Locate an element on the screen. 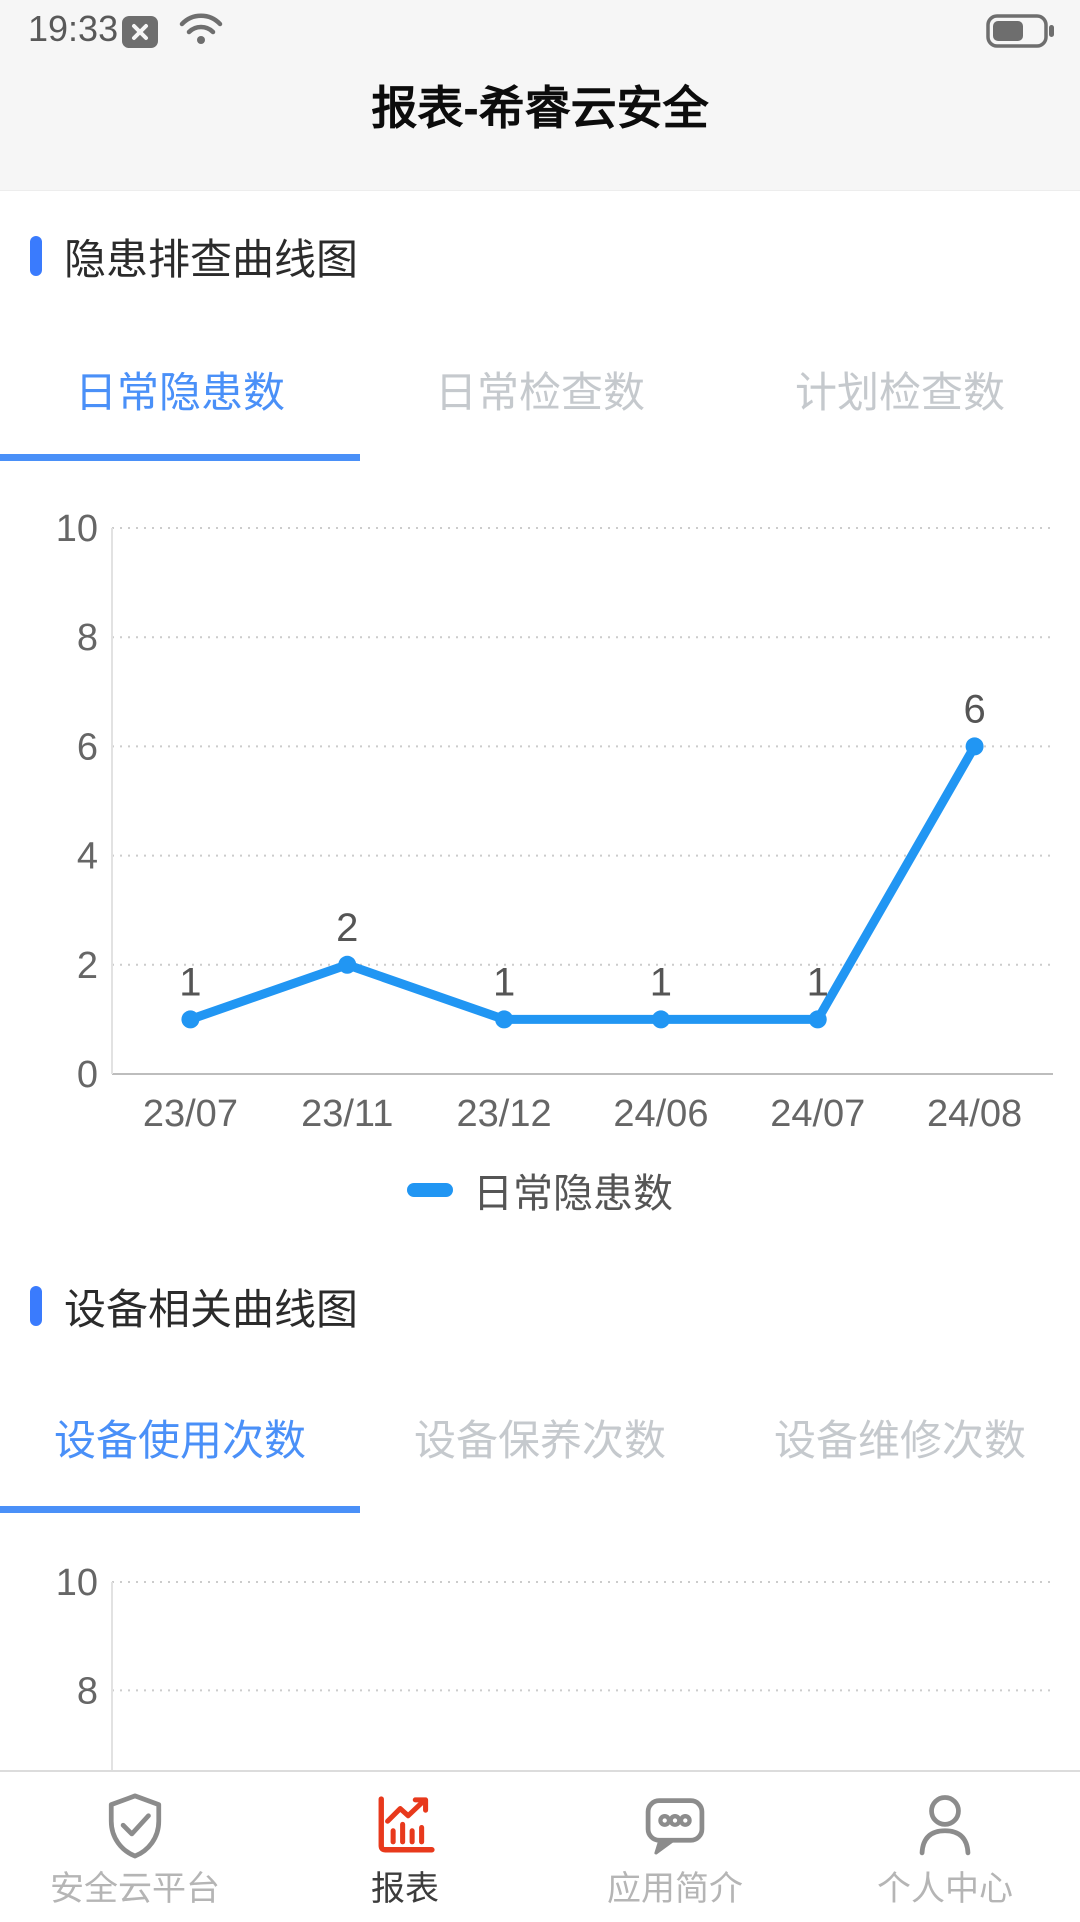 The image size is (1080, 1922). nav-item-security-cloud-platform: 安全云平台 is located at coordinates (135, 1847).